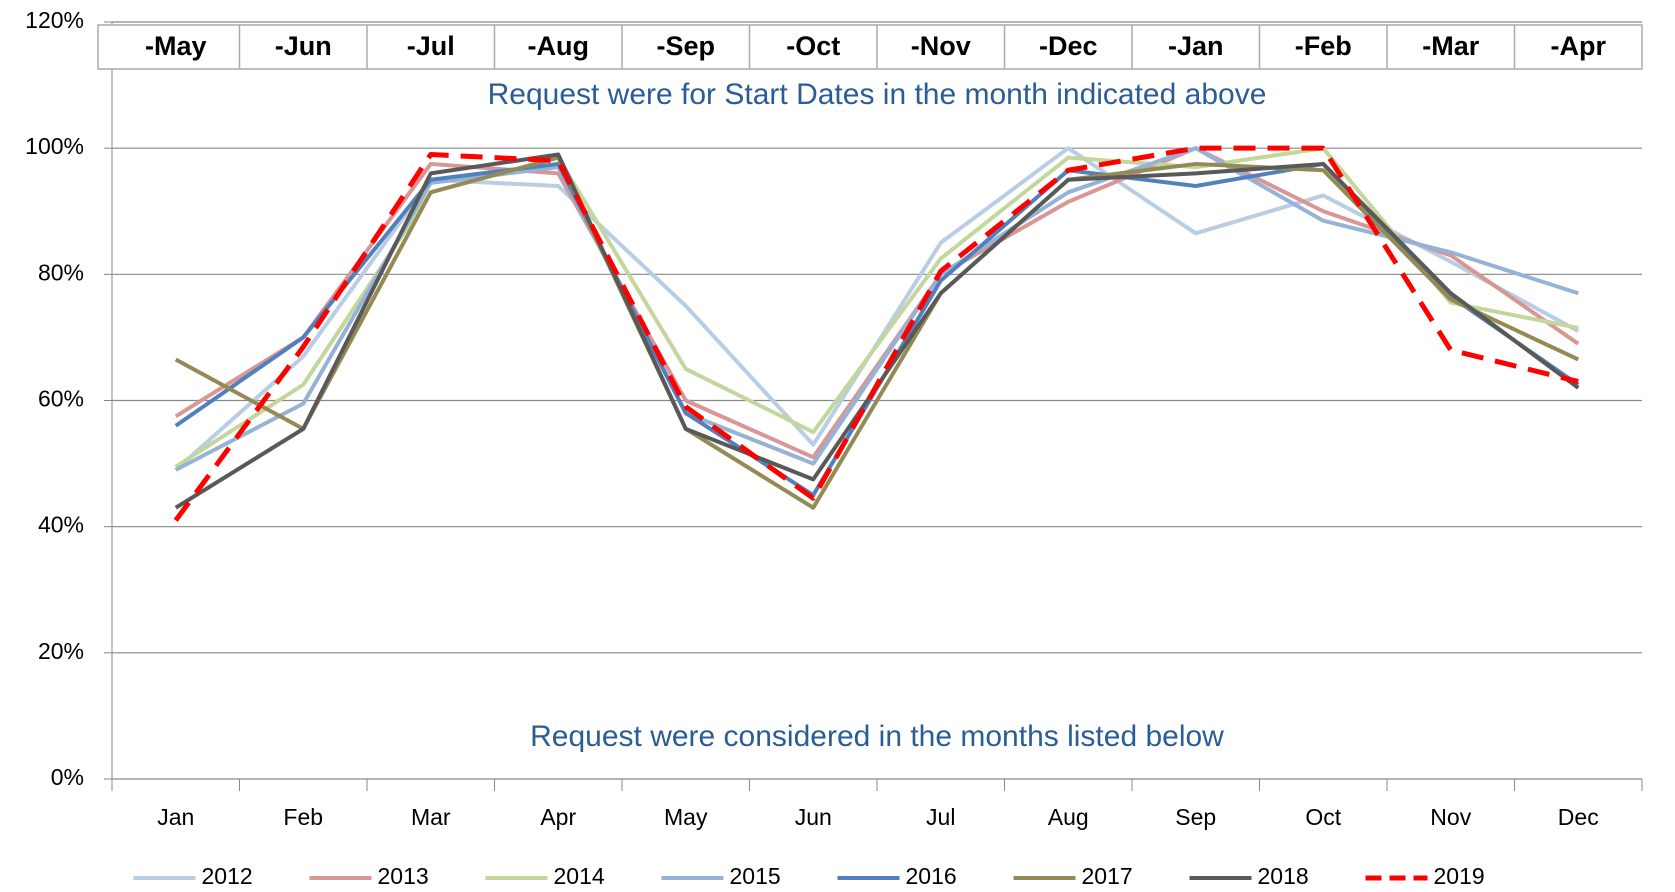 The height and width of the screenshot is (892, 1675). Describe the element at coordinates (1579, 46) in the screenshot. I see `header-label: -Apr` at that location.